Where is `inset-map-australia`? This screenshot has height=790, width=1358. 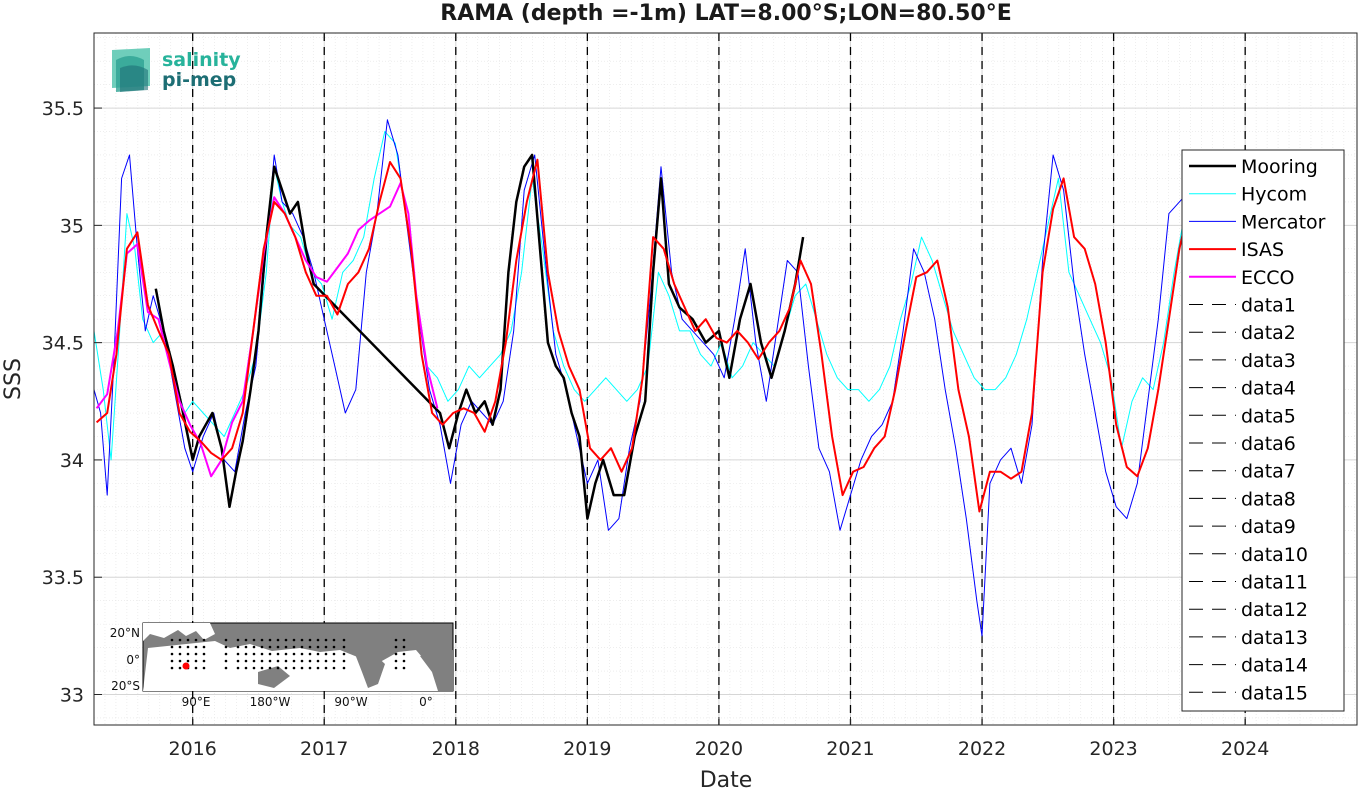 inset-map-australia is located at coordinates (274, 677).